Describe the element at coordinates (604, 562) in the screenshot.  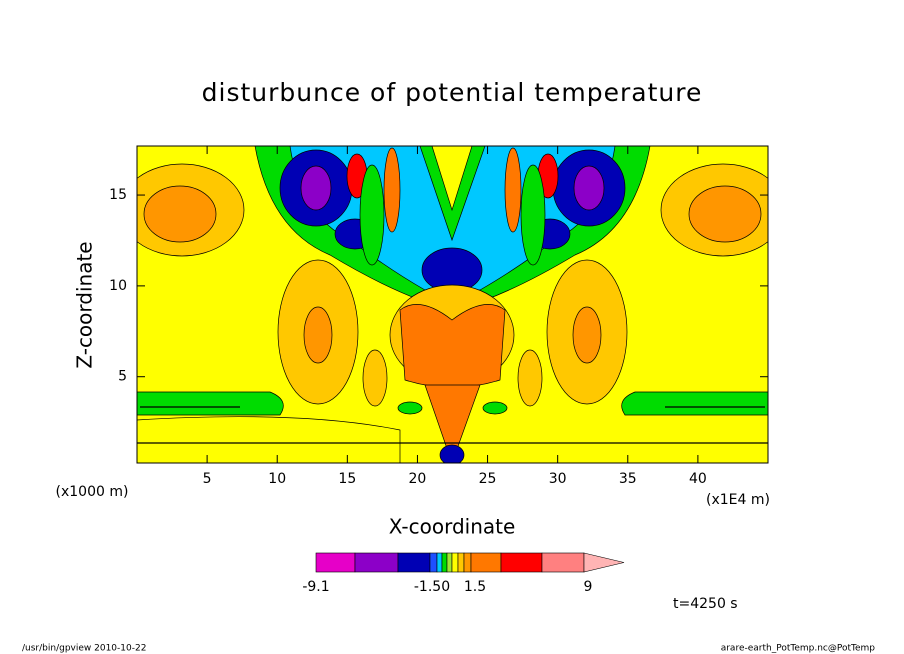
I see `colorbar-extension` at that location.